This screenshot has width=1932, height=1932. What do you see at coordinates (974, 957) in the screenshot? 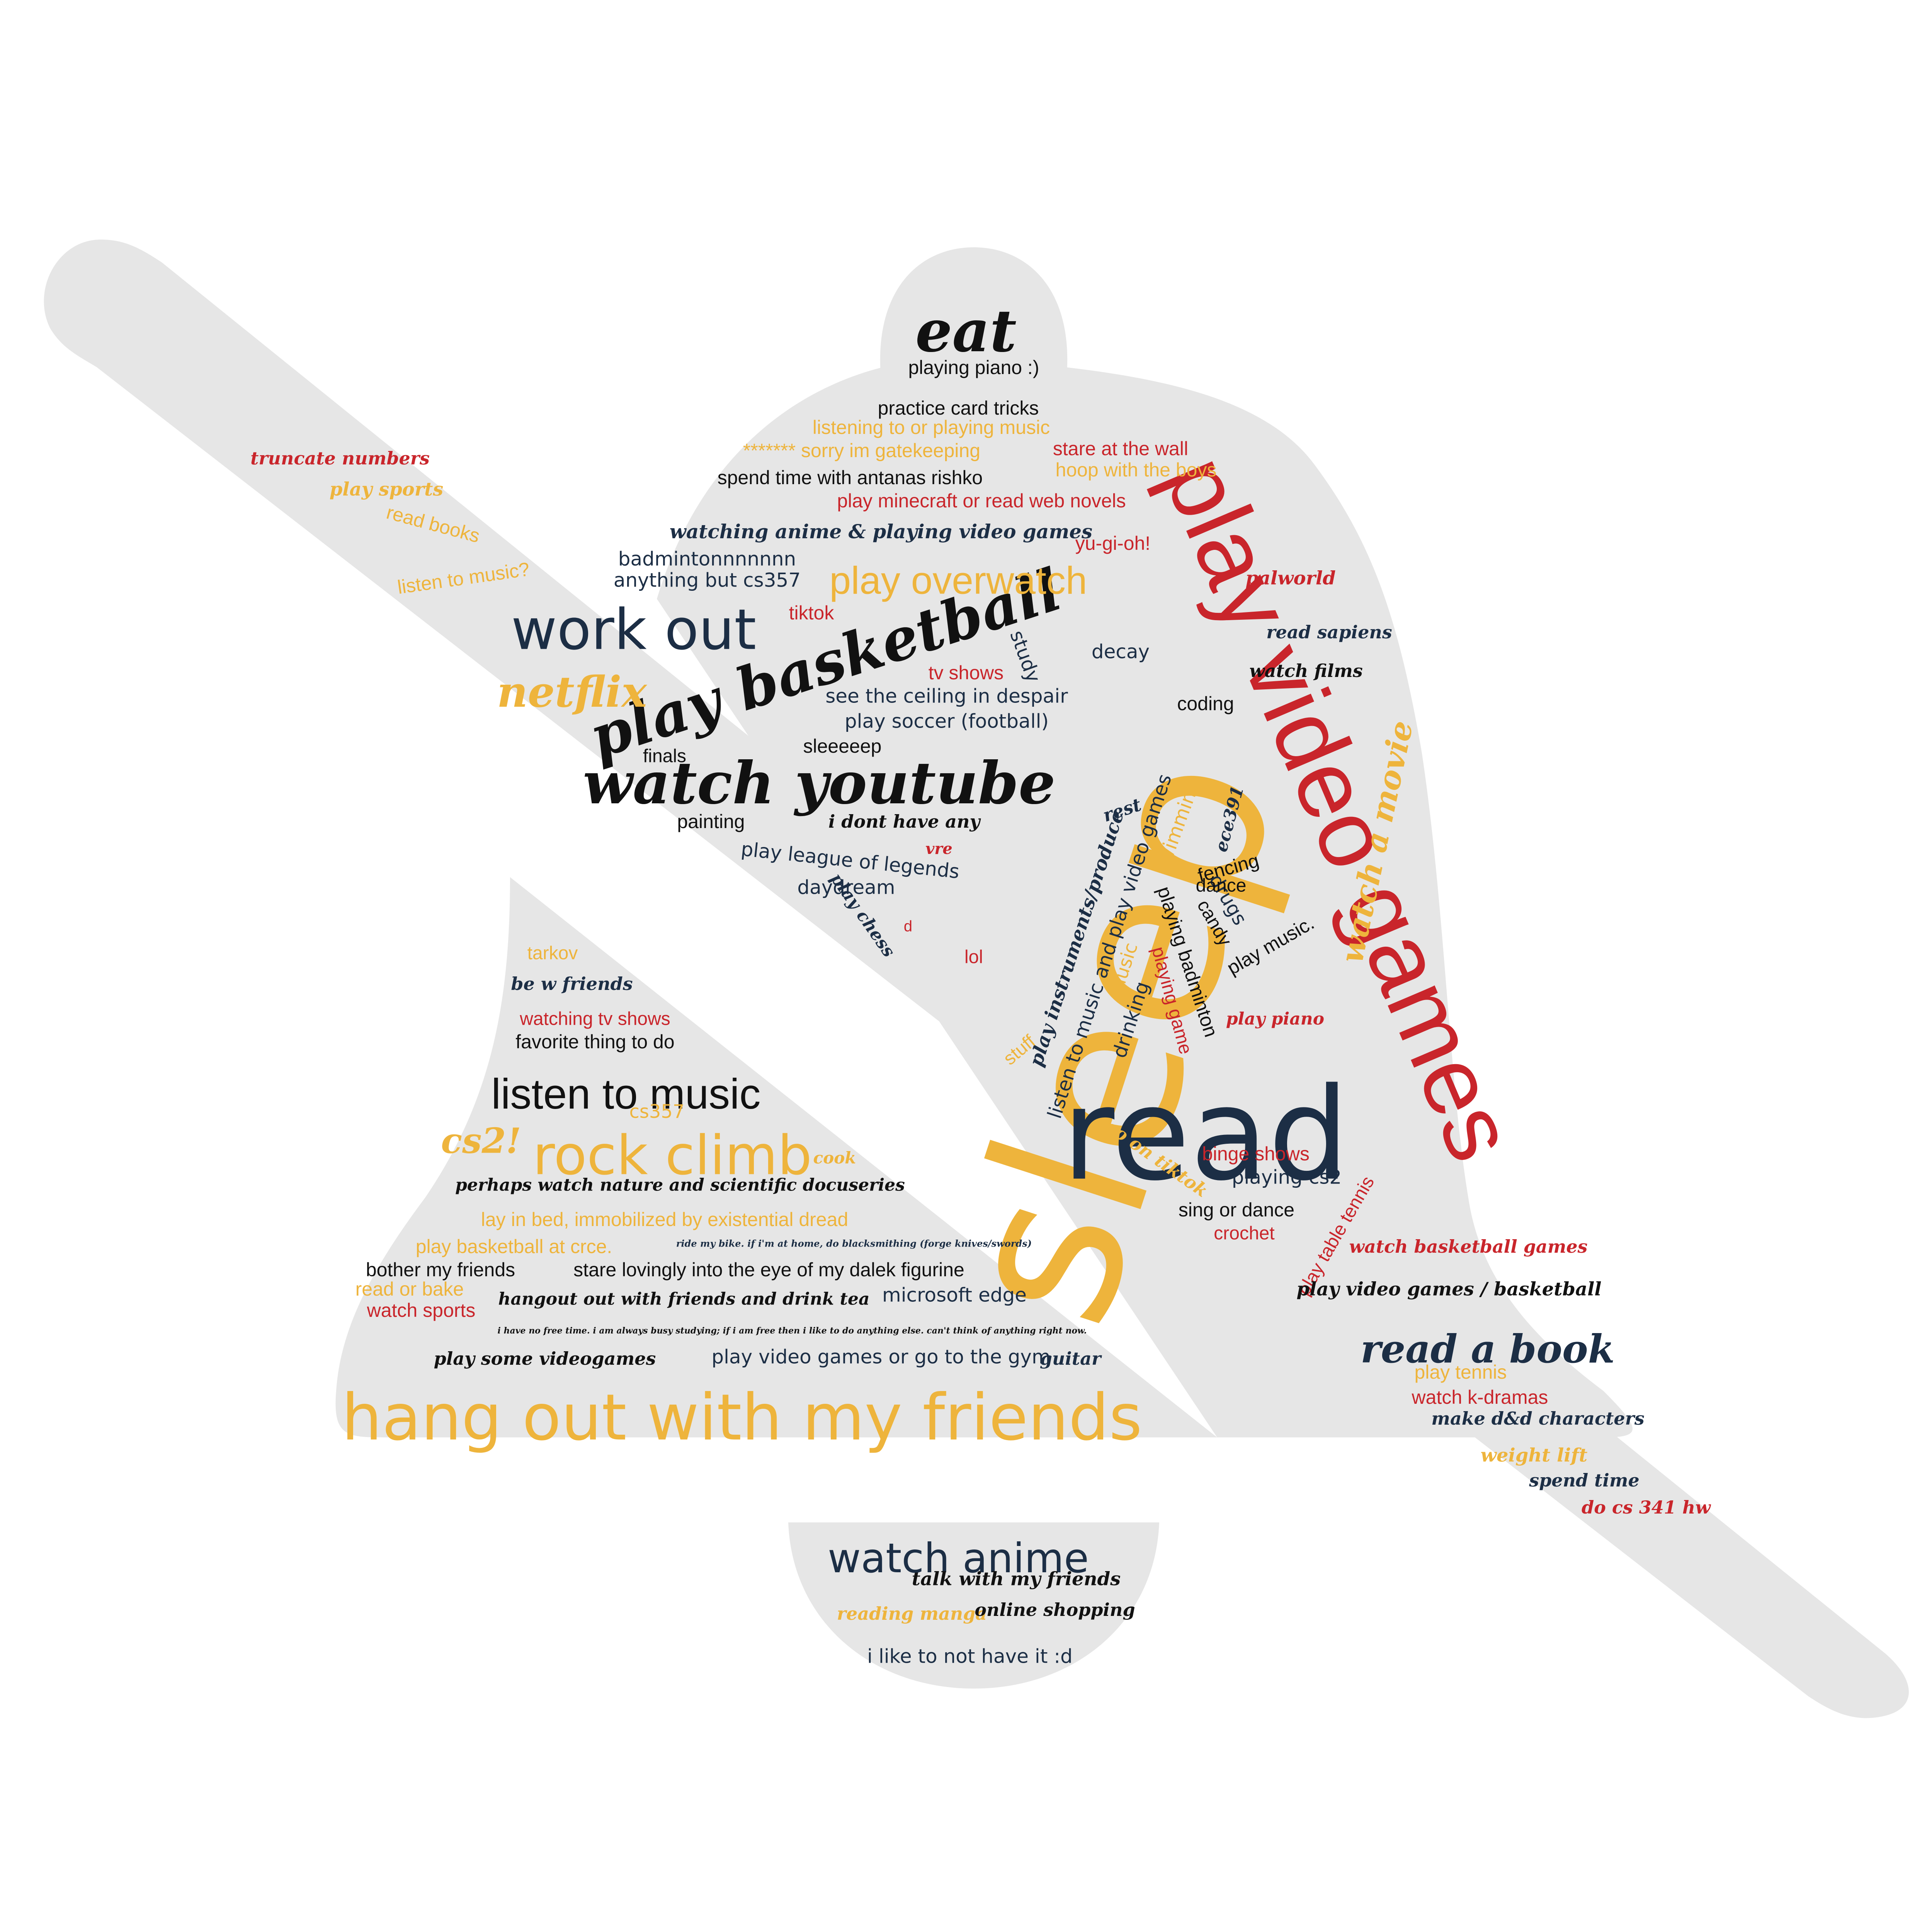
I see `cloud-word: lol` at bounding box center [974, 957].